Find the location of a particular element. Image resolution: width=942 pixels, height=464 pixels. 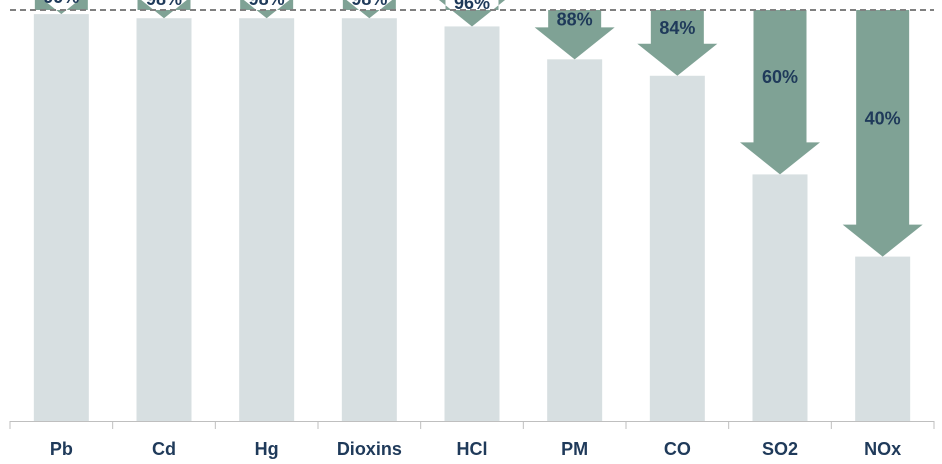

residual-bar-pb is located at coordinates (61, 218).